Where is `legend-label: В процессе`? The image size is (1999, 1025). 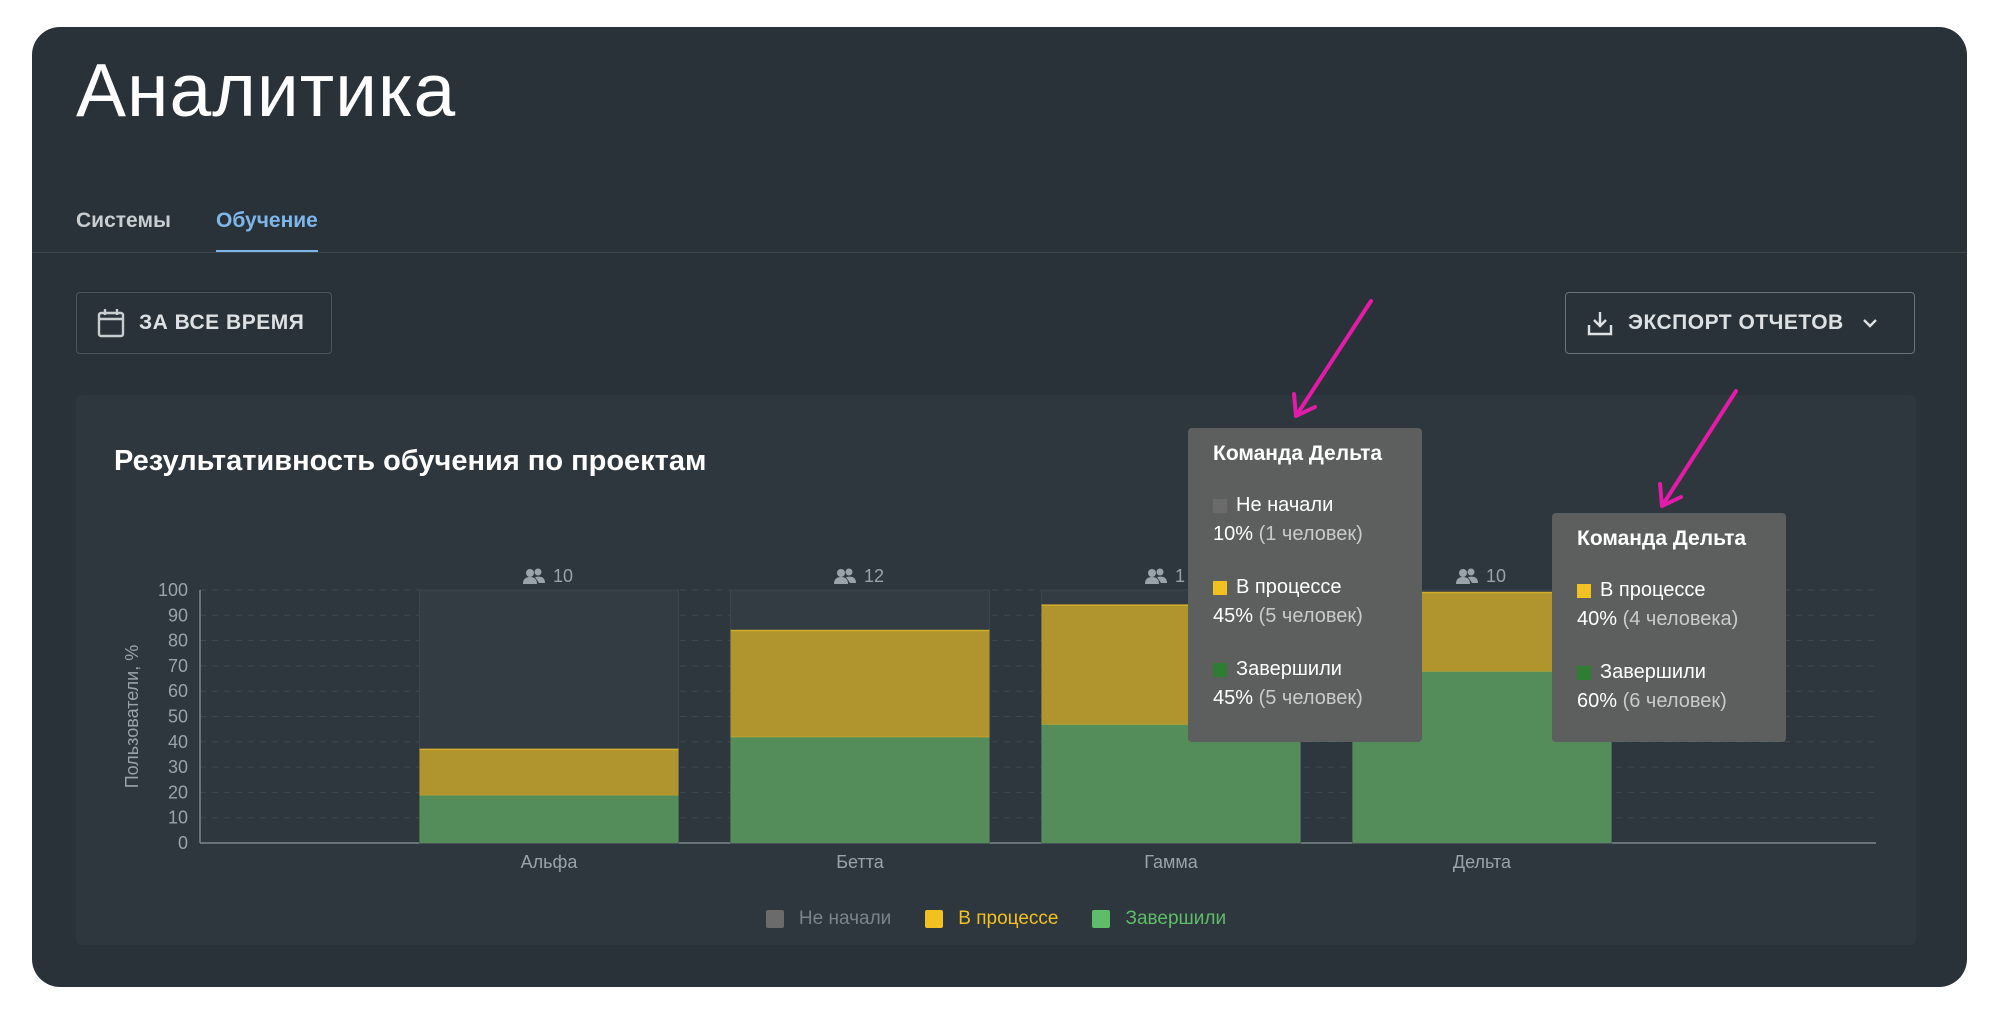
legend-label: В процессе is located at coordinates (1008, 918).